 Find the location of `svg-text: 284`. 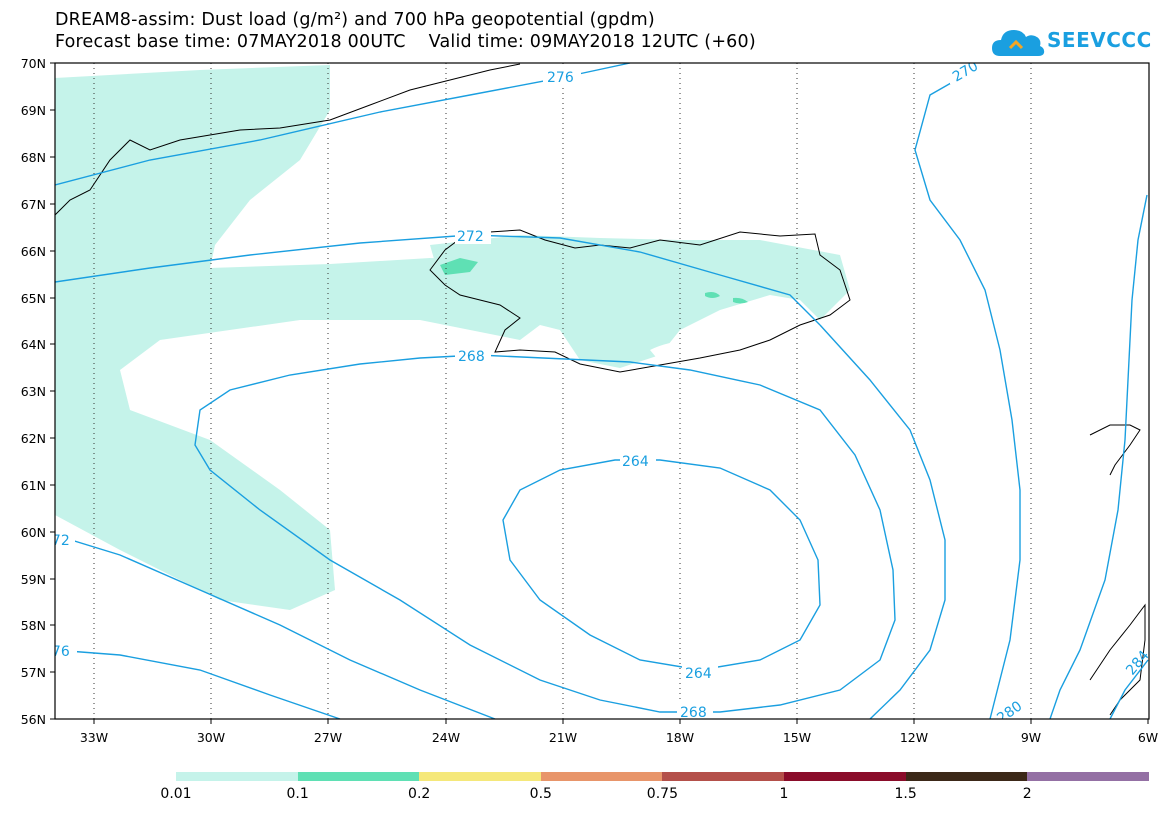

svg-text: 284 is located at coordinates (1137, 663).